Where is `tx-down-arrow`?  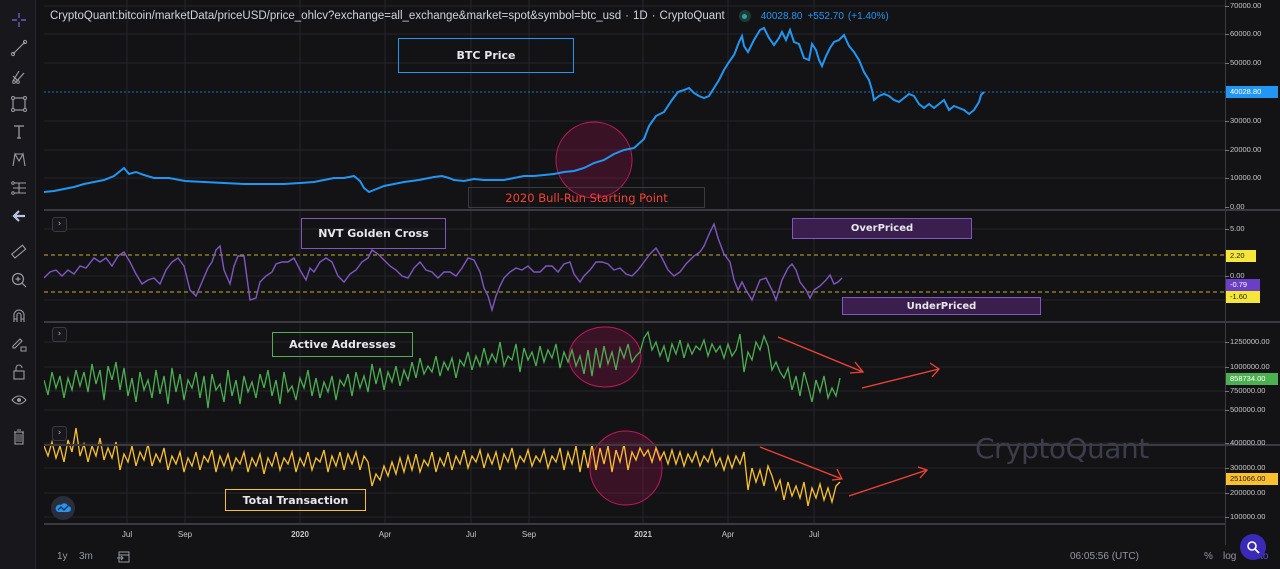 tx-down-arrow is located at coordinates (801, 463).